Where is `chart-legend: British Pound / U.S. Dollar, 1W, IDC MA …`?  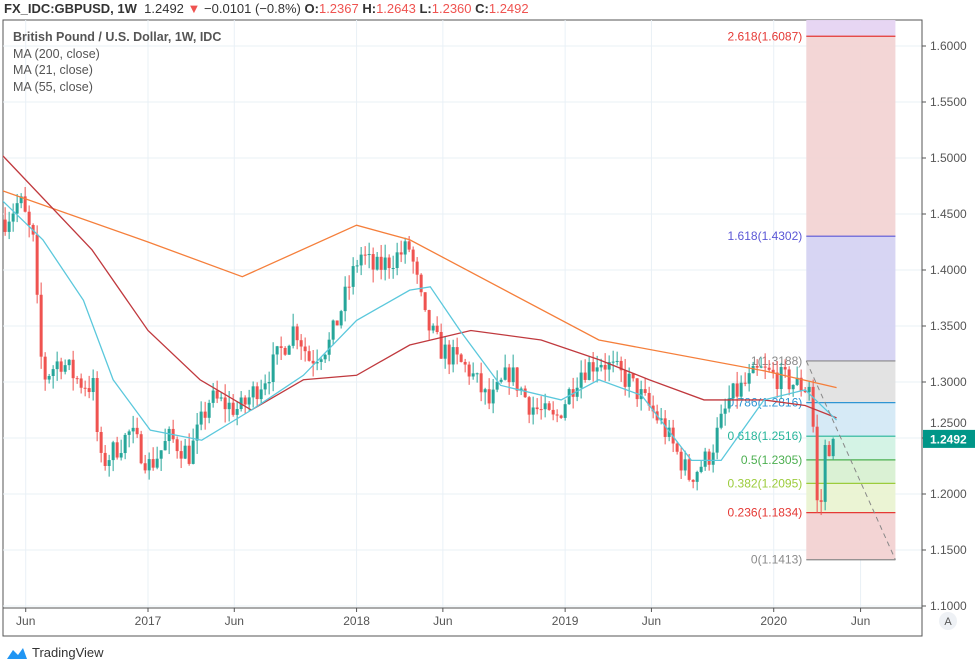 chart-legend: British Pound / U.S. Dollar, 1W, IDC MA … is located at coordinates (117, 62).